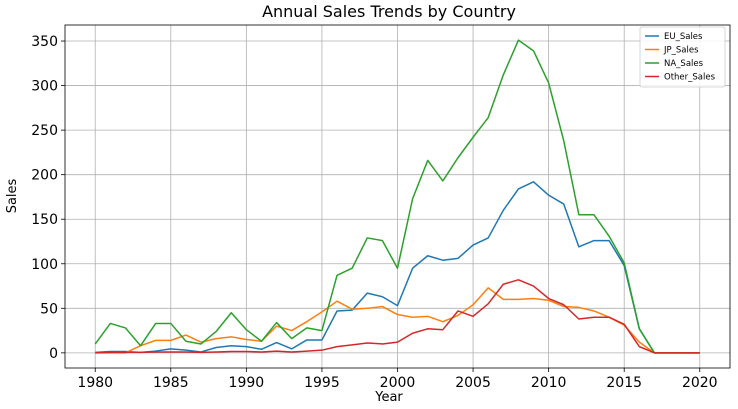 This screenshot has height=409, width=738. I want to click on y-axis-label: Sales, so click(12, 195).